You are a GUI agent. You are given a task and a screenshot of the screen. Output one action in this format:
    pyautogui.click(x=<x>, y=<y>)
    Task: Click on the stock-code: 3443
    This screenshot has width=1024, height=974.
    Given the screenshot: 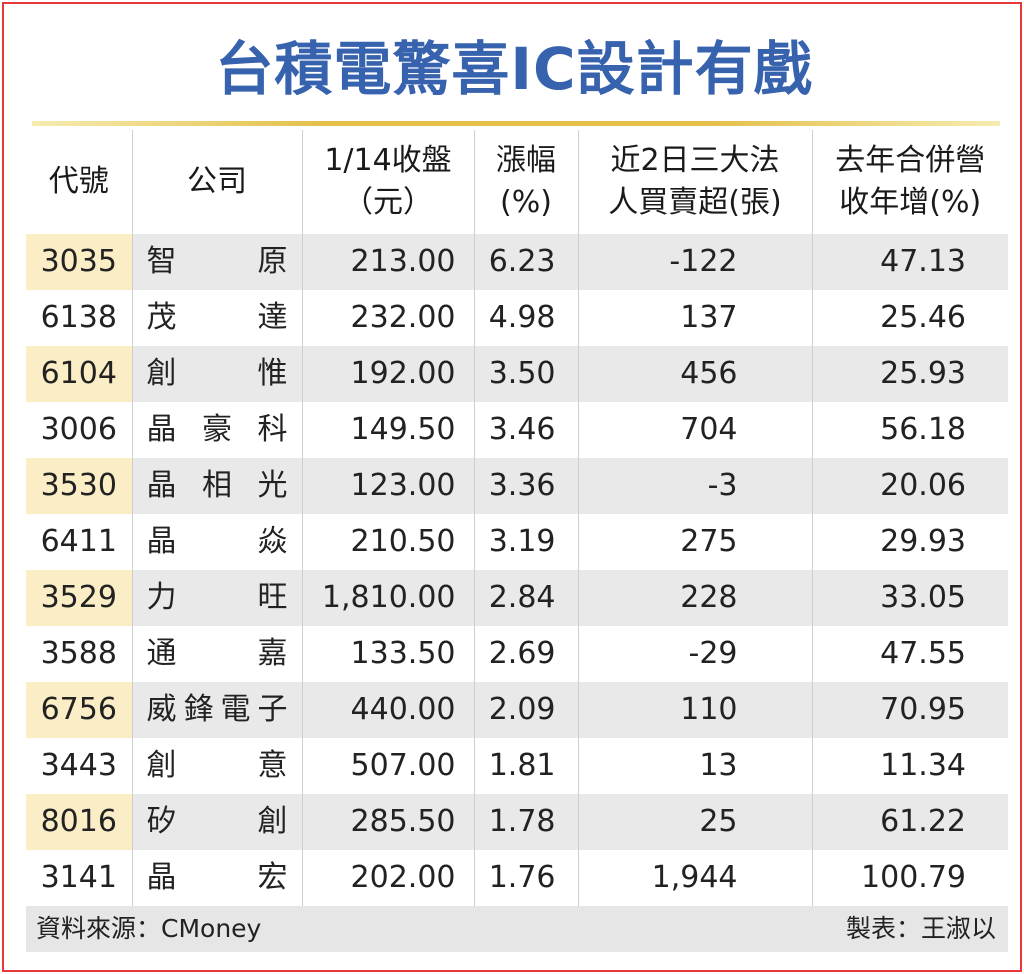 What is the action you would take?
    pyautogui.click(x=79, y=766)
    